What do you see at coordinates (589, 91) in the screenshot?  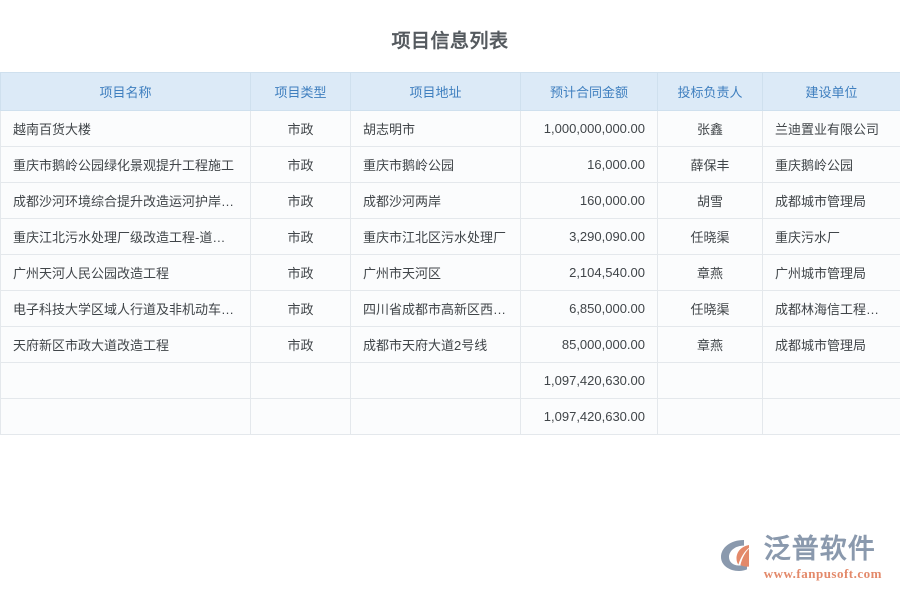 I see `column-header-contract-amount: 预计合同金额` at bounding box center [589, 91].